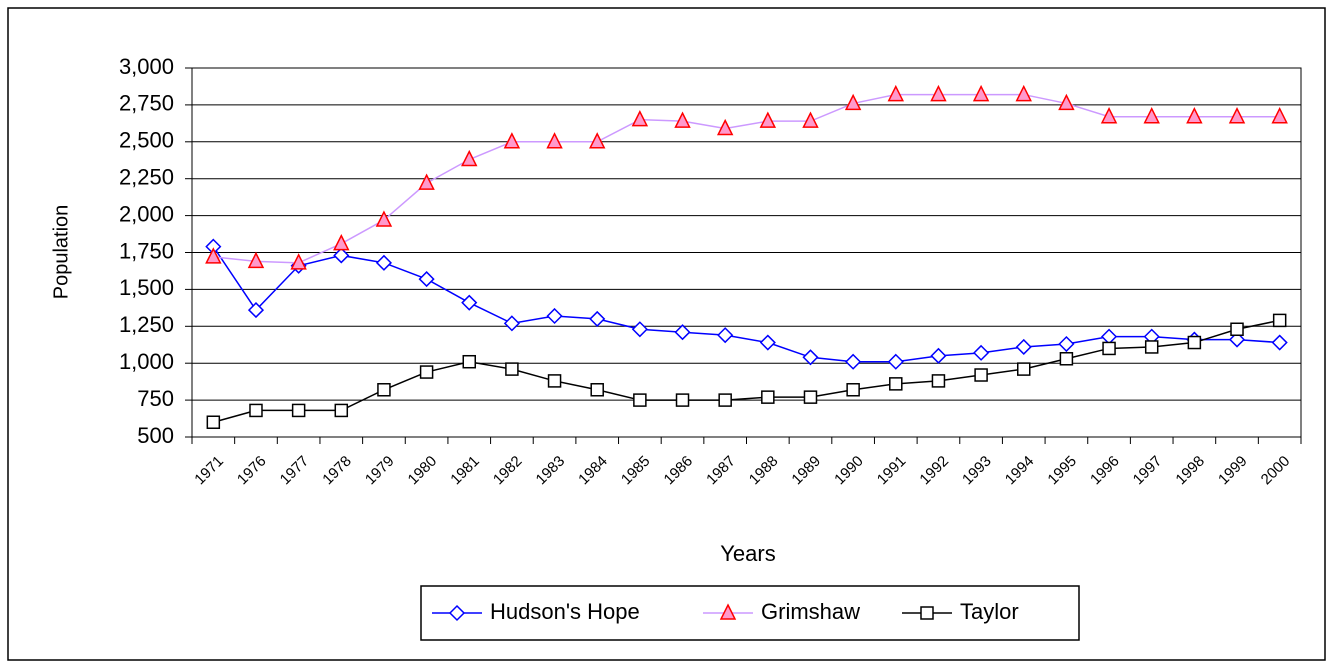 Image resolution: width=1334 pixels, height=669 pixels. What do you see at coordinates (146, 361) in the screenshot?
I see `y-tick-label: 1,000` at bounding box center [146, 361].